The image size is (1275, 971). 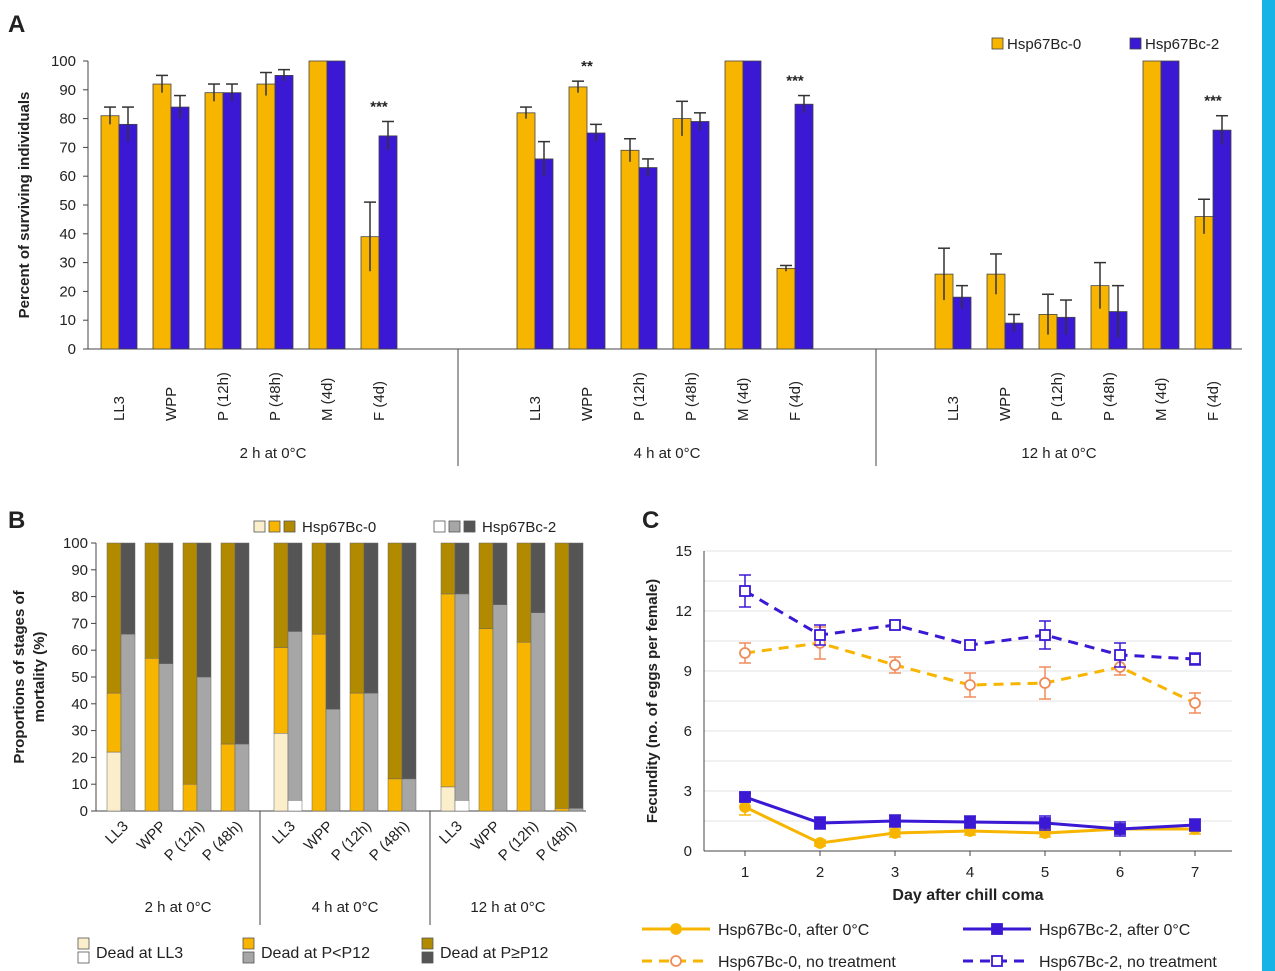 What do you see at coordinates (178, 907) in the screenshot?
I see `group-label: 2 h at 0°C` at bounding box center [178, 907].